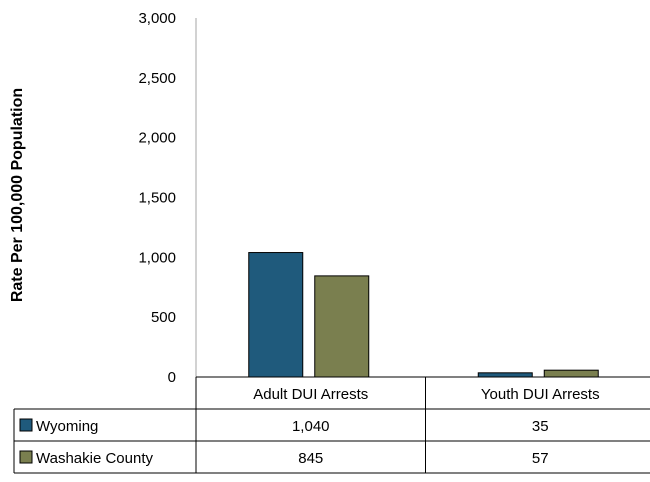 This screenshot has width=650, height=482. Describe the element at coordinates (157, 18) in the screenshot. I see `y-tick-label: 3,000` at that location.